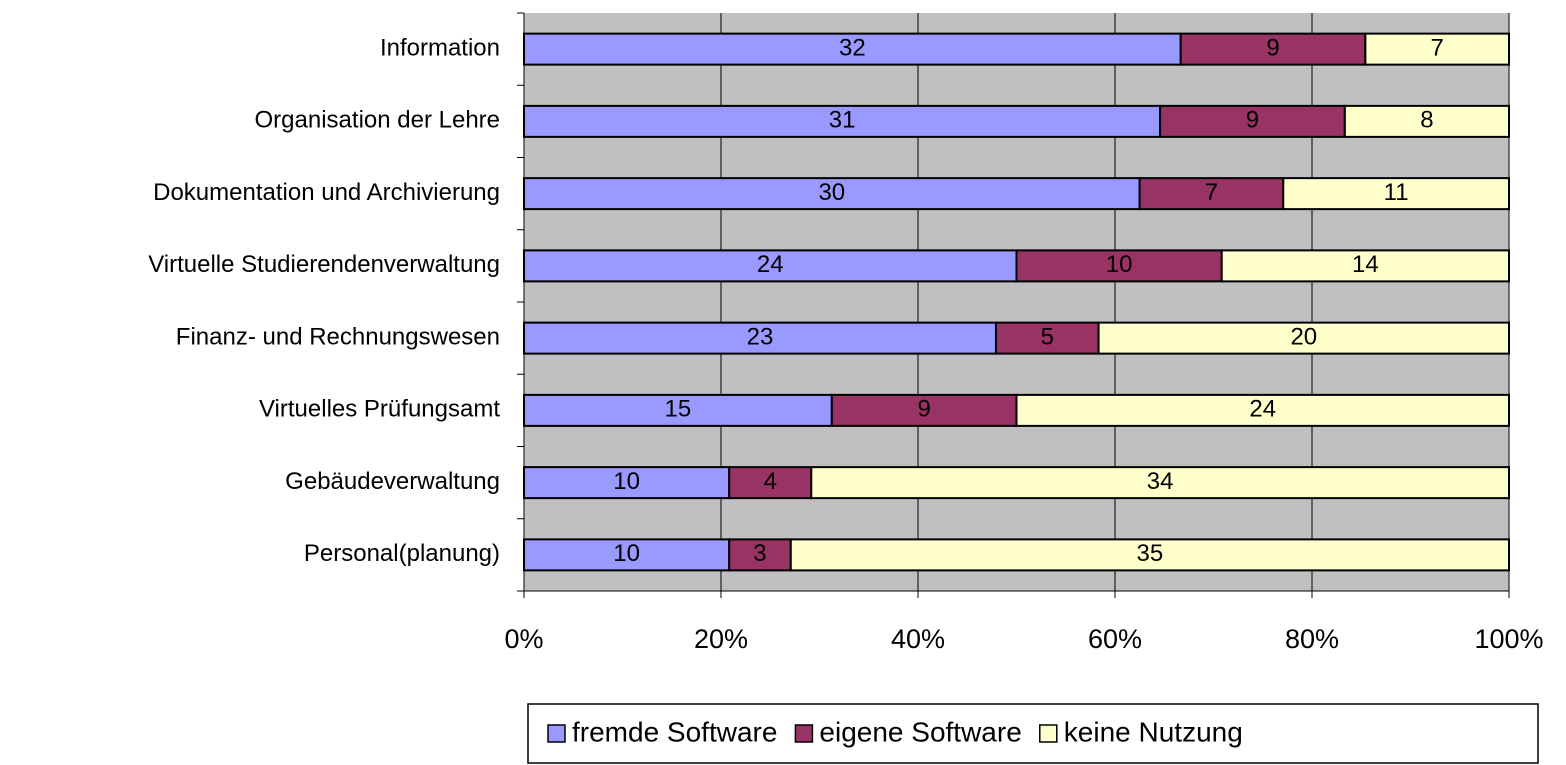 The width and height of the screenshot is (1566, 765). What do you see at coordinates (721, 639) in the screenshot?
I see `x-tick-label: 20%` at bounding box center [721, 639].